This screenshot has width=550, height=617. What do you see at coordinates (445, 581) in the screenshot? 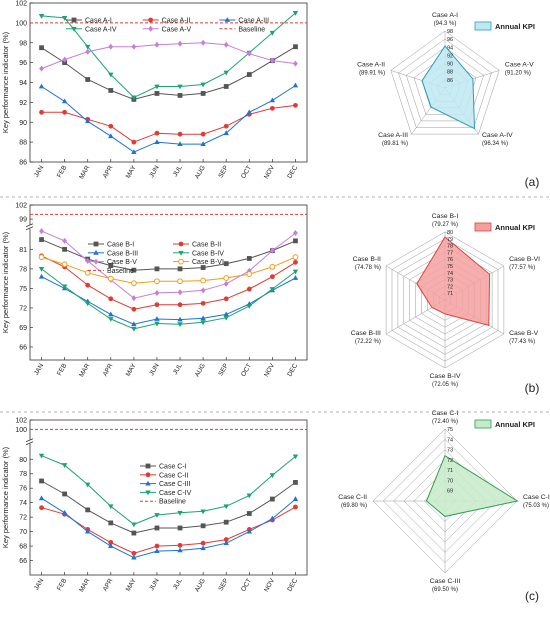
I see `radar-axis-label: Case C-III` at bounding box center [445, 581].